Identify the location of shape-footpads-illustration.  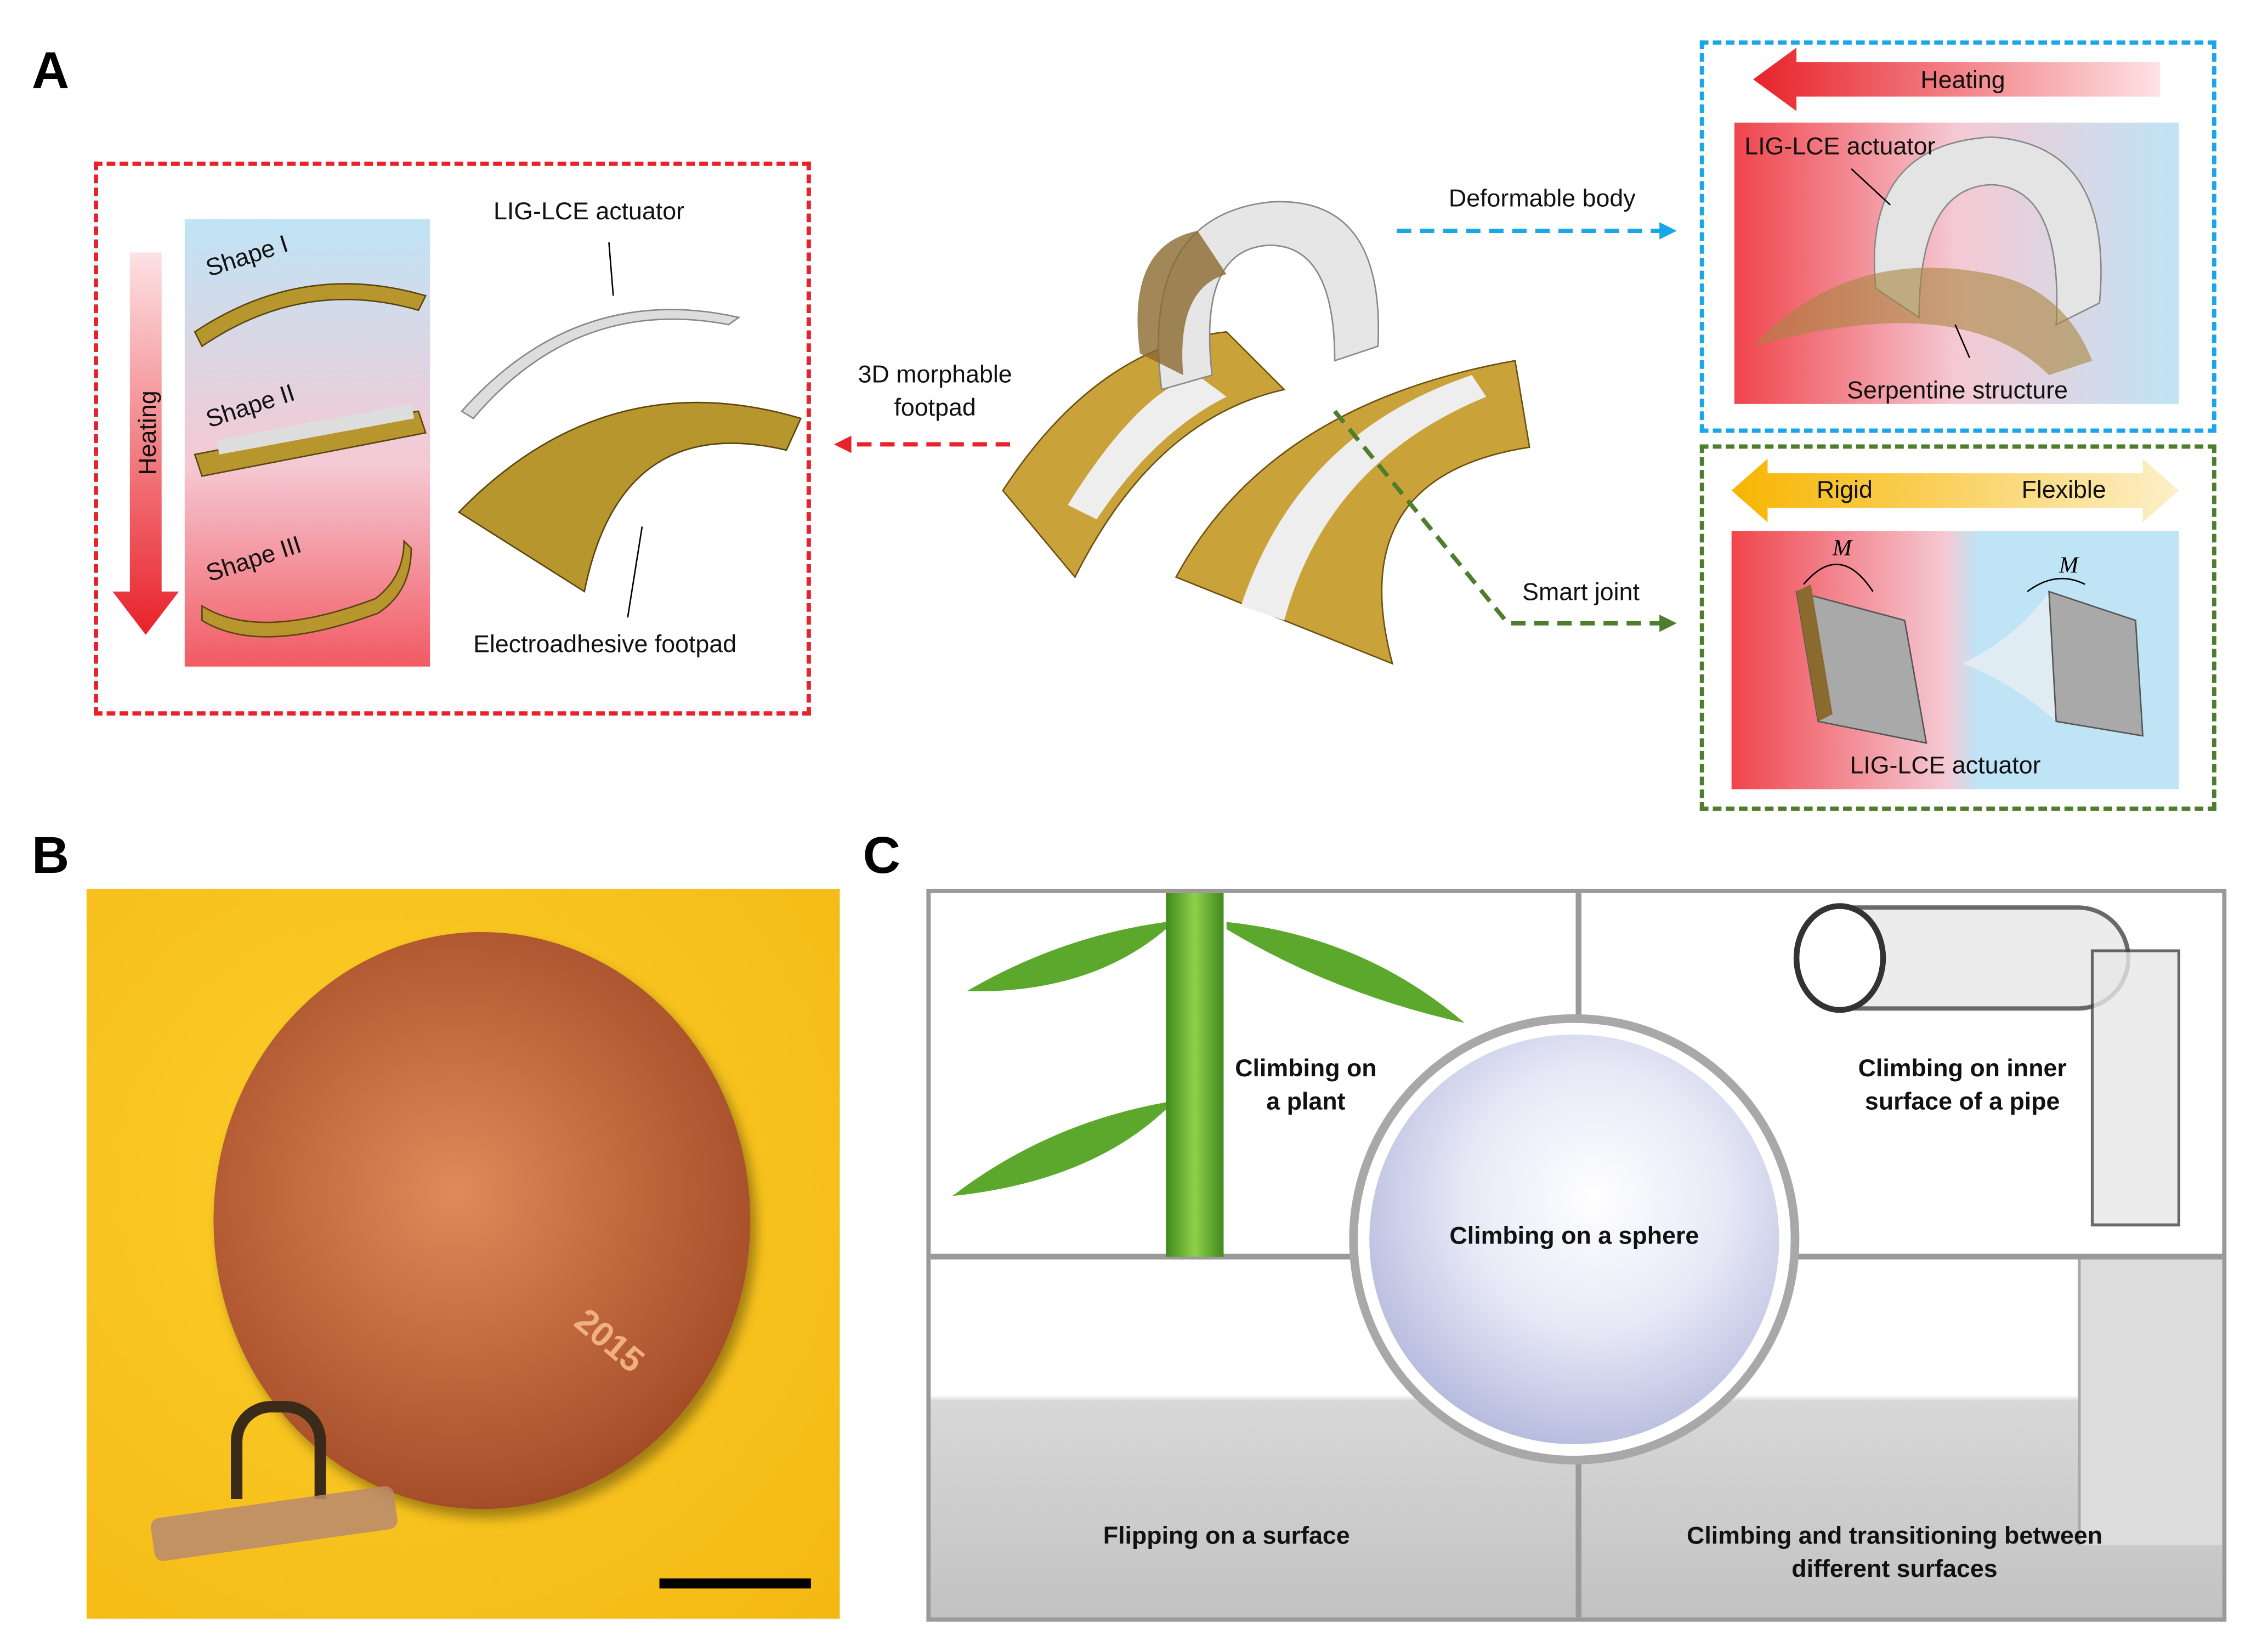
(498, 440).